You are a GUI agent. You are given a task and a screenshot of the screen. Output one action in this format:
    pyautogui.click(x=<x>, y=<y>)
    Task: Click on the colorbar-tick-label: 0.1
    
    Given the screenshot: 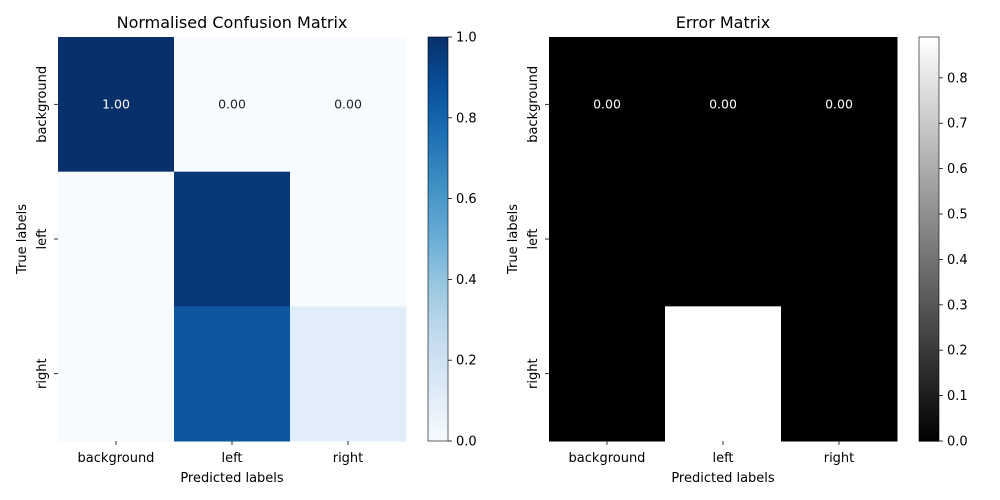 What is the action you would take?
    pyautogui.click(x=957, y=396)
    